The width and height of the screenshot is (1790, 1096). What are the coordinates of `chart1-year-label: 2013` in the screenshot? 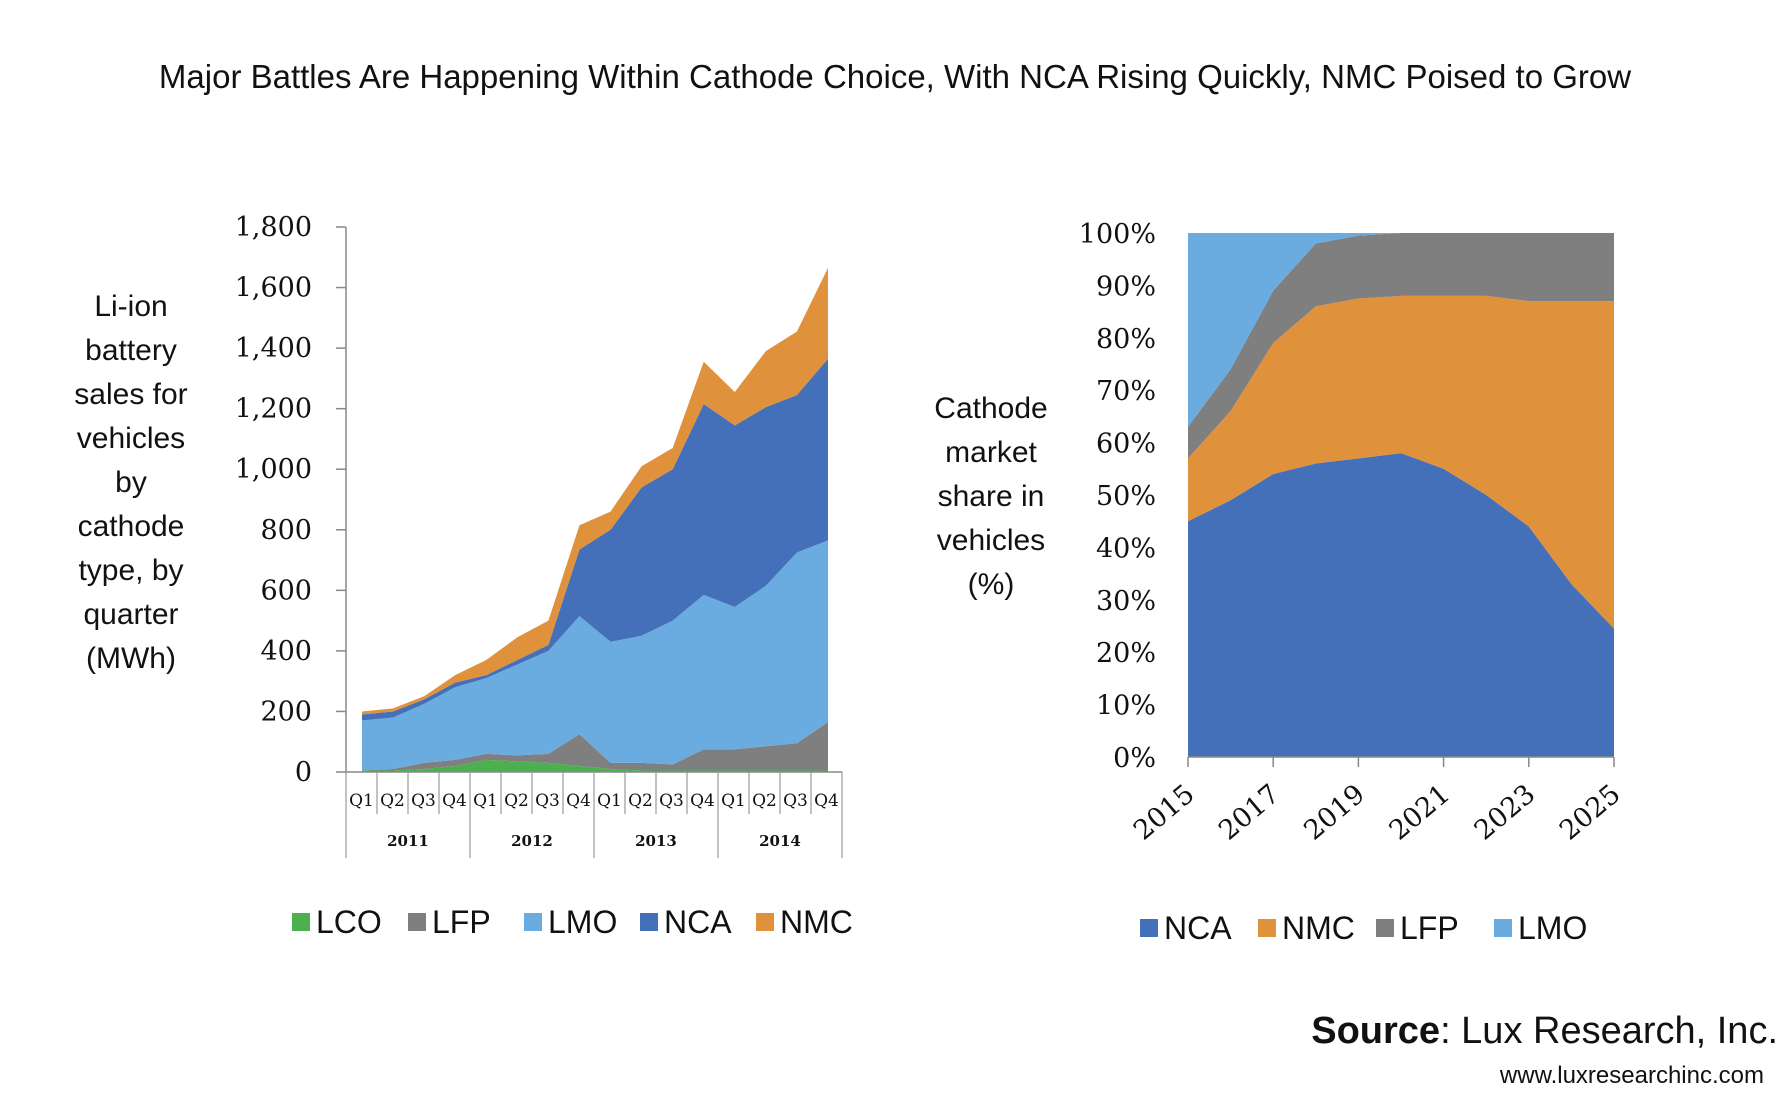 It's located at (656, 841).